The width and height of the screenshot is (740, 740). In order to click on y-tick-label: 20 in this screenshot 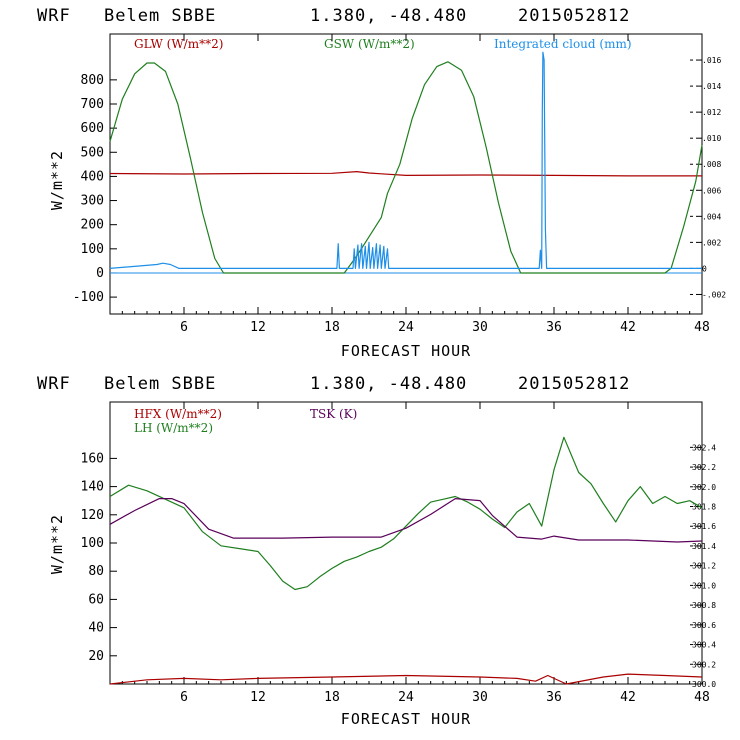, I will do `click(96, 656)`.